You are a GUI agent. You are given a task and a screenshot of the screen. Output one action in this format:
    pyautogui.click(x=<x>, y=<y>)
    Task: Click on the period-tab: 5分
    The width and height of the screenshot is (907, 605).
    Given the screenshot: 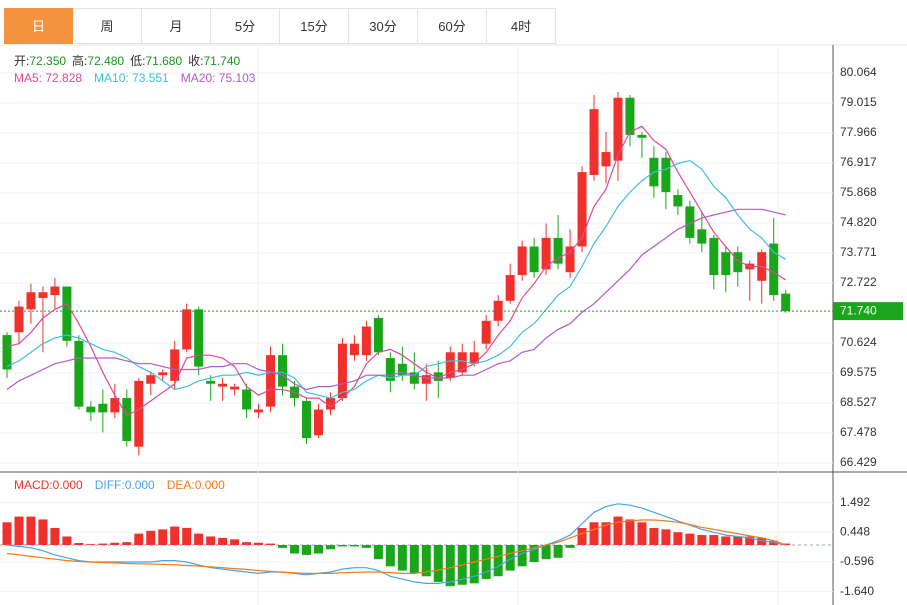 What is the action you would take?
    pyautogui.click(x=245, y=26)
    